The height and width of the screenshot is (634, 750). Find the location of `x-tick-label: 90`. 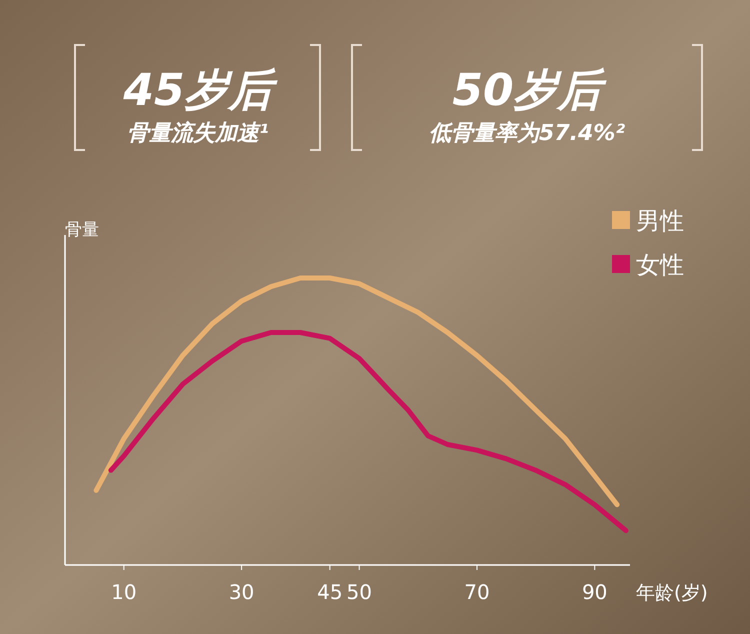

x-tick-label: 90 is located at coordinates (595, 592).